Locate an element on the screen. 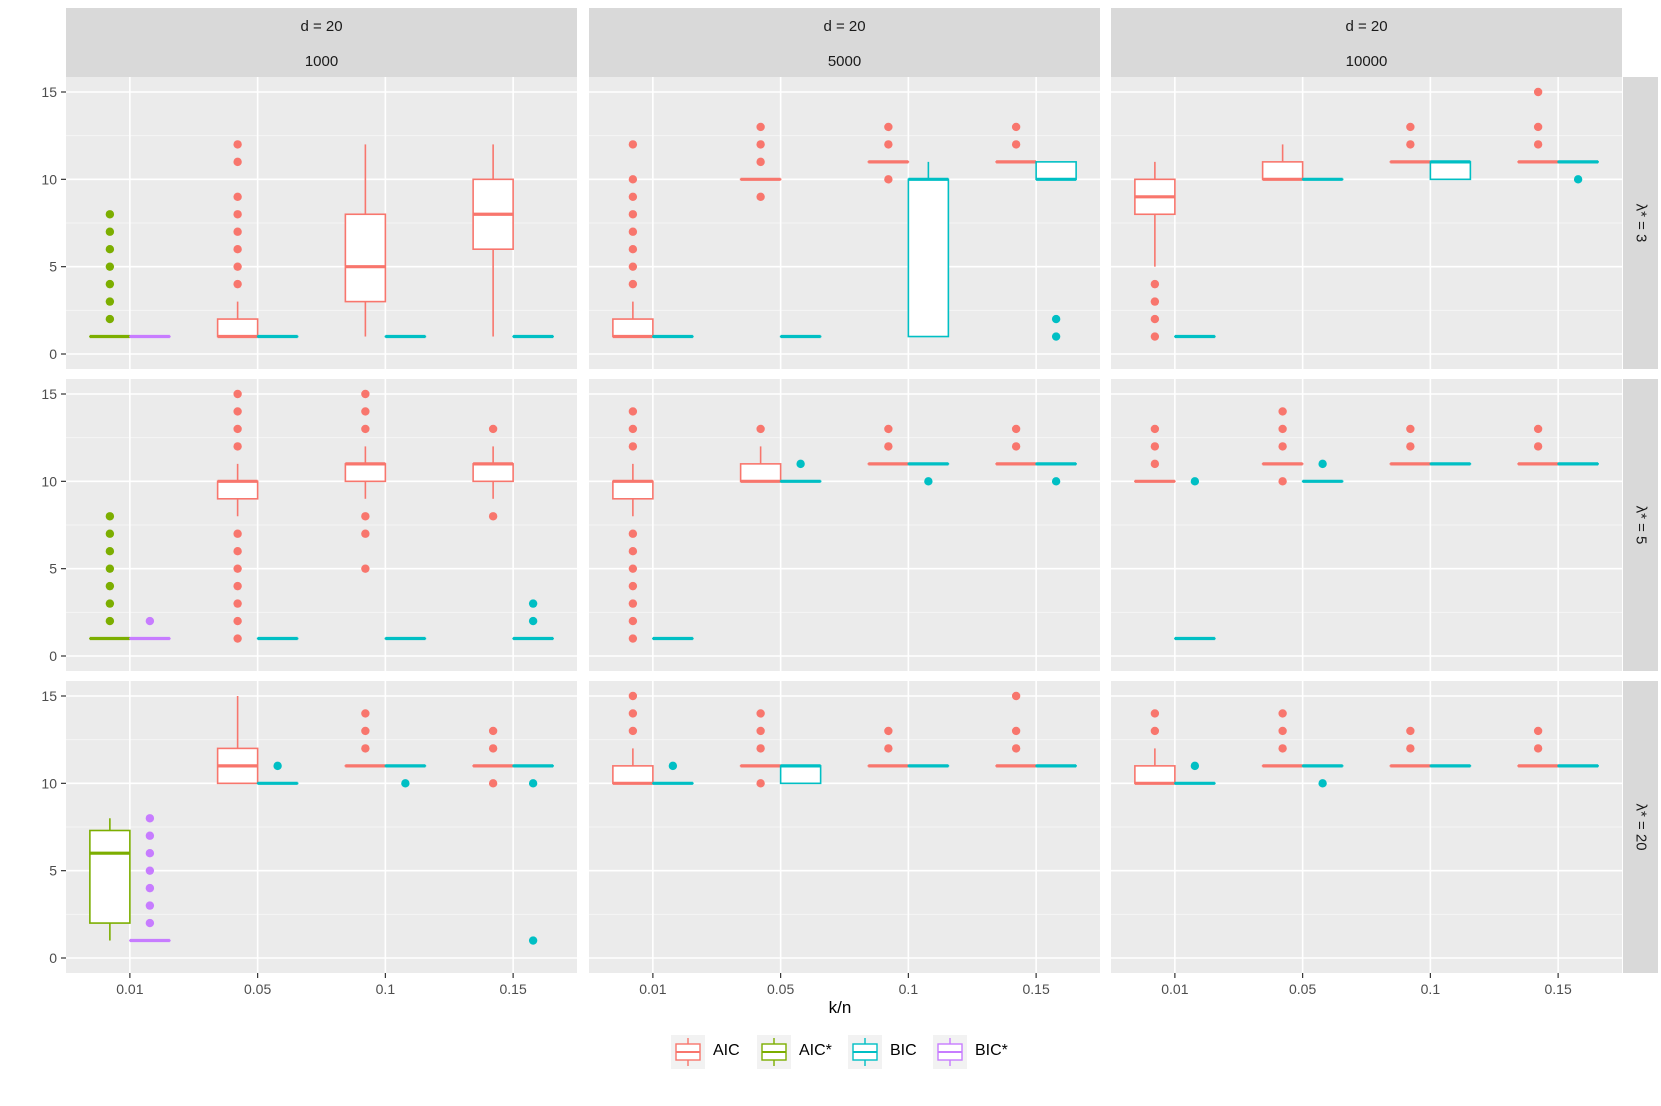  x-tick-label: 0.05 is located at coordinates (780, 989).